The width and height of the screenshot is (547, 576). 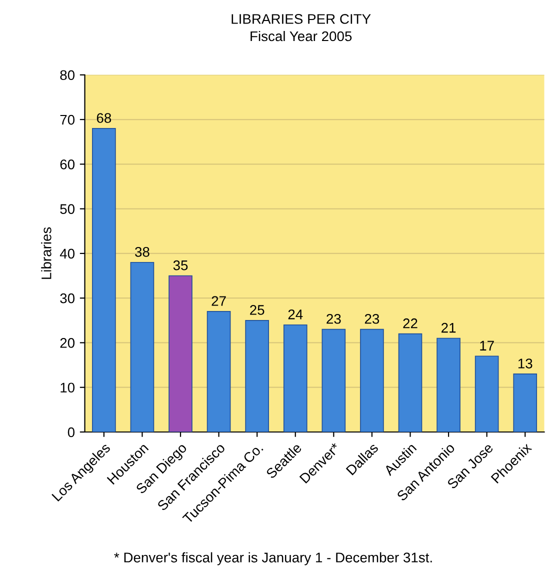 I want to click on y-tick-label: 40, so click(x=67, y=253).